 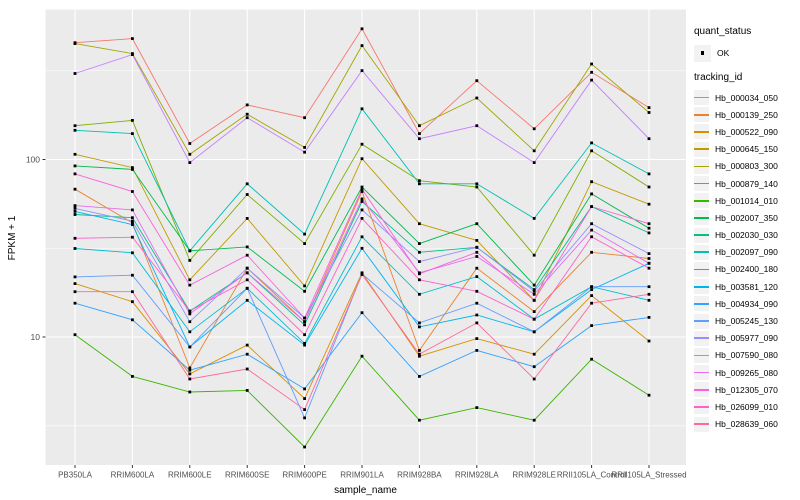 What do you see at coordinates (746, 114) in the screenshot?
I see `legend-entry-Hb_000139_250: Hb_000139_250` at bounding box center [746, 114].